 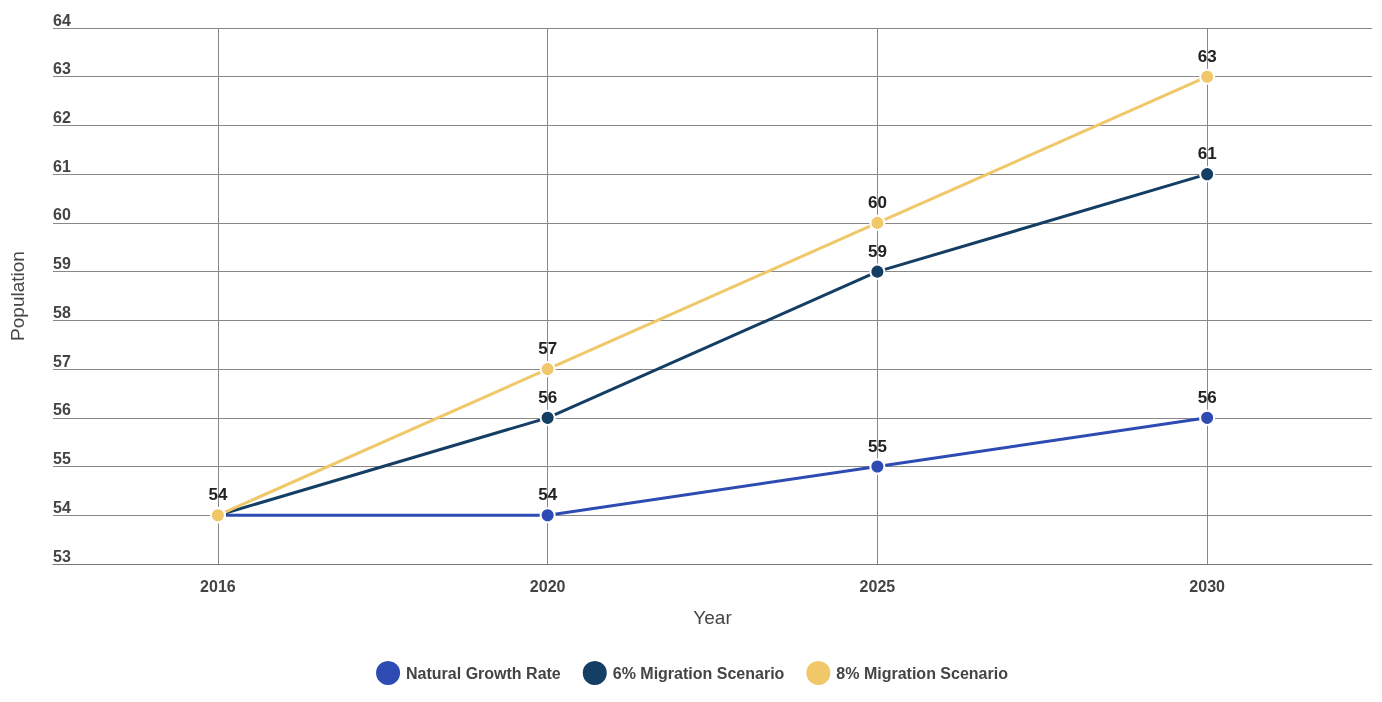 I want to click on x-tick-label: 2020, so click(x=547, y=586).